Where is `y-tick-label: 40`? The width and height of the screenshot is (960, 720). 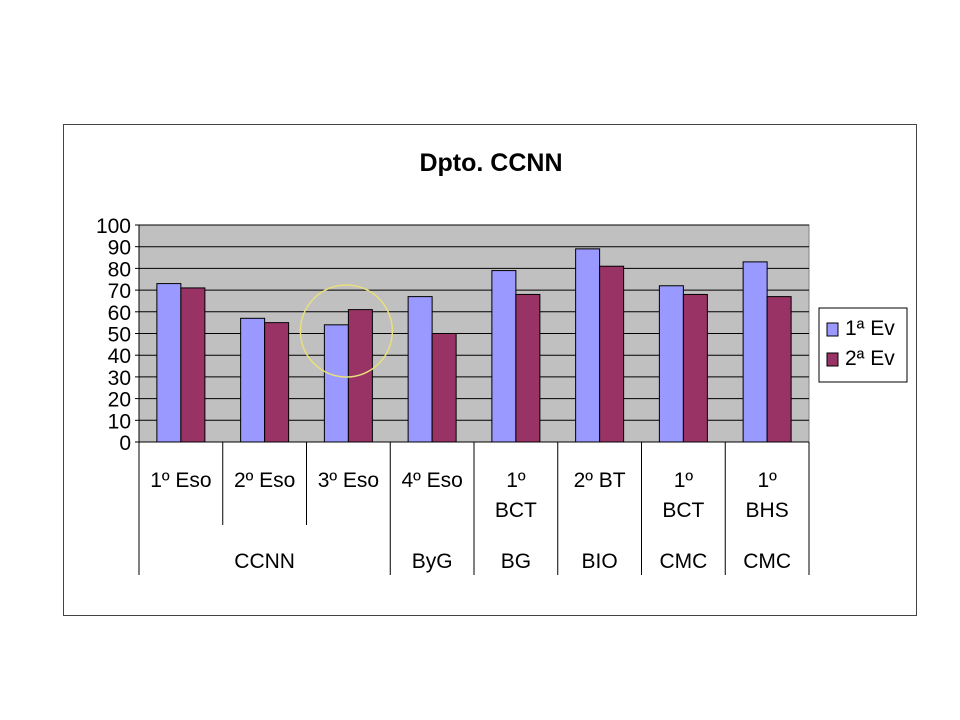
y-tick-label: 40 is located at coordinates (119, 356).